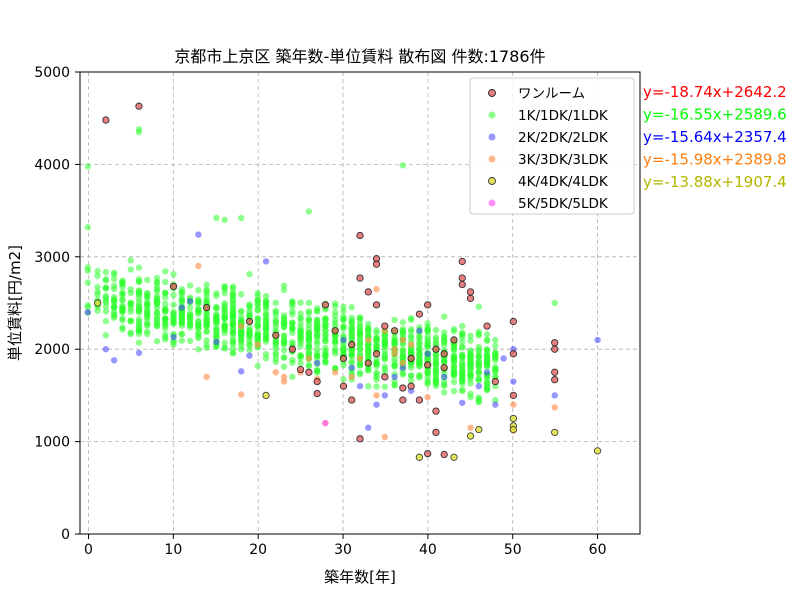 The image size is (800, 600). Describe the element at coordinates (173, 550) in the screenshot. I see `x-tick-label: 10` at that location.